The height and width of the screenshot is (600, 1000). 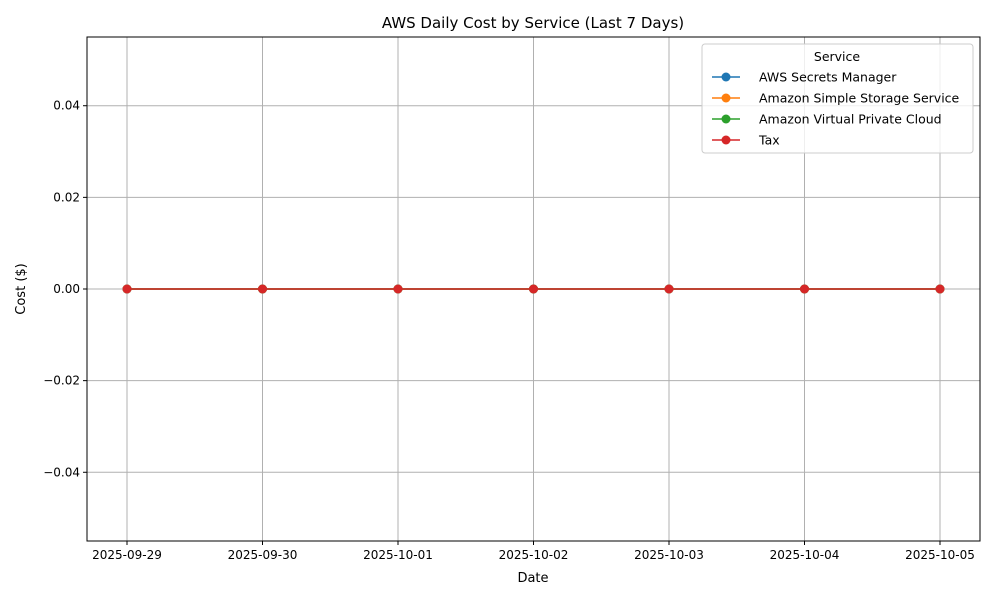 I want to click on legend-label: Amazon Simple Storage Service, so click(x=859, y=98).